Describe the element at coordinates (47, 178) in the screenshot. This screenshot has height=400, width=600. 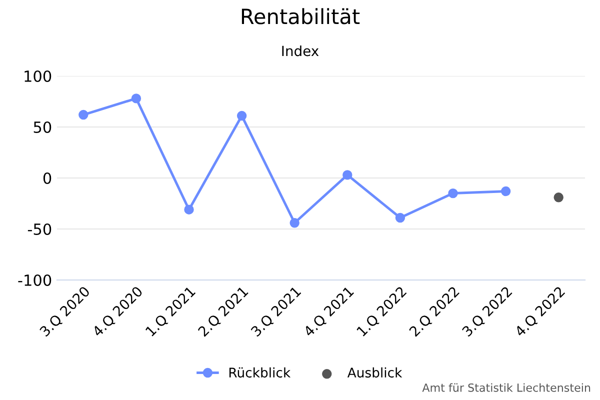
I see `y-tick-label: 0` at that location.